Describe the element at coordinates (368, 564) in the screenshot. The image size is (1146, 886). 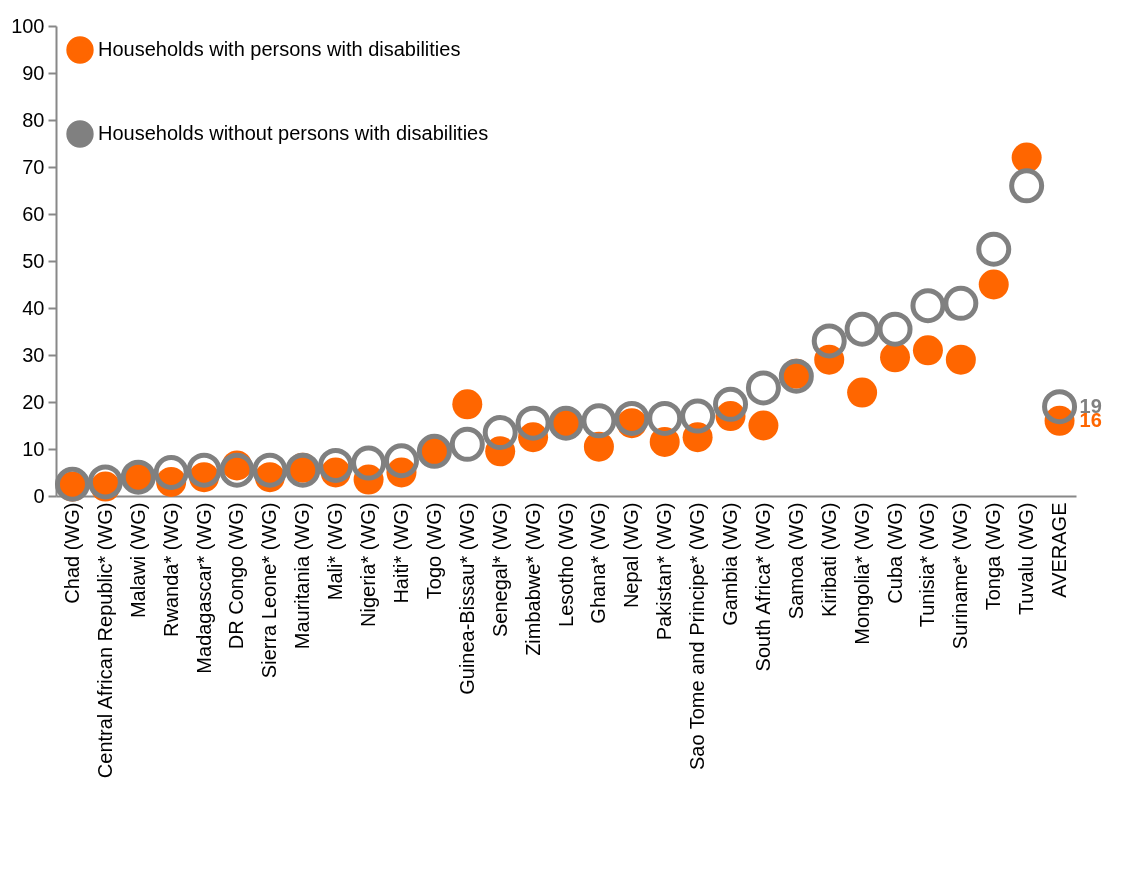
I see `x-tick-label: Nigeria* (WG)` at that location.